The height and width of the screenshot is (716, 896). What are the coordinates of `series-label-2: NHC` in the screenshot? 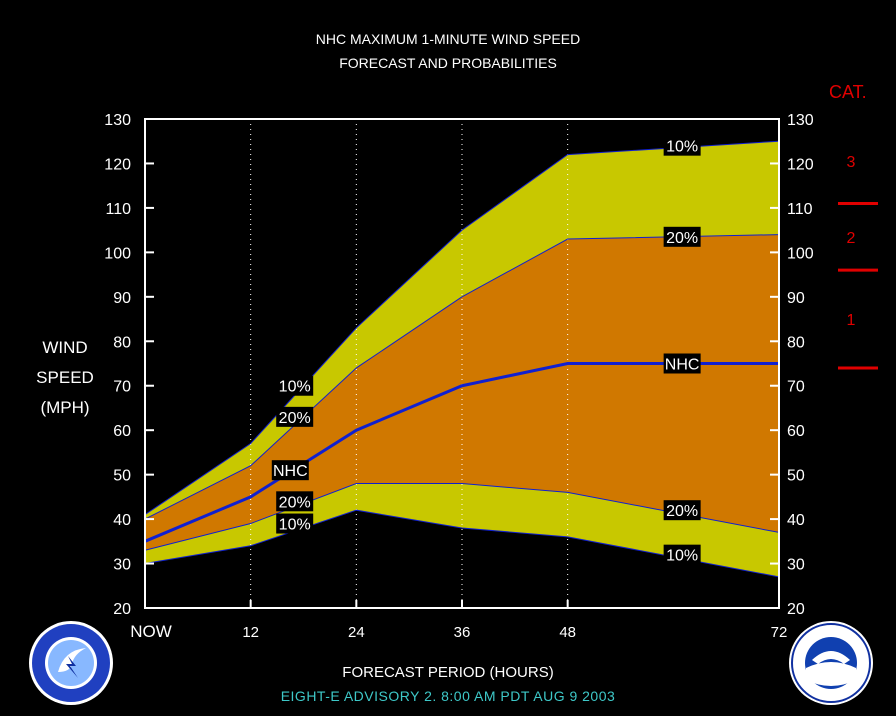 It's located at (290, 471).